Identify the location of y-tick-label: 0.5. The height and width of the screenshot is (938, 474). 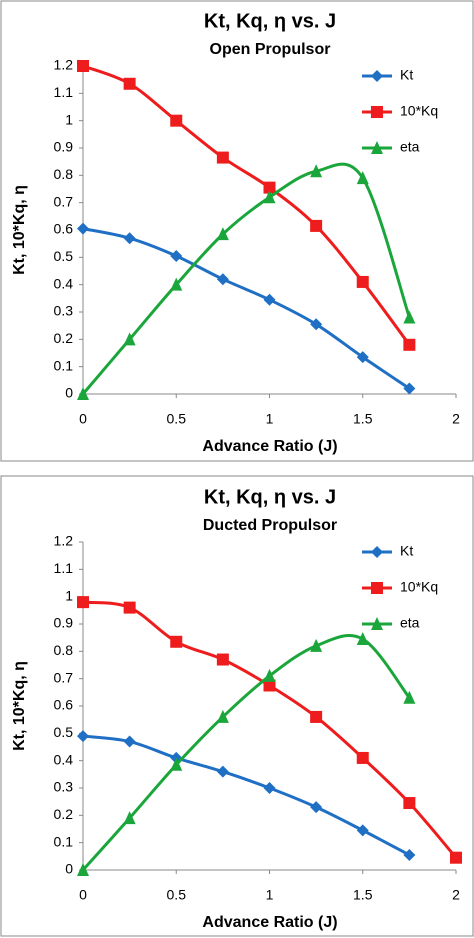
(64, 256).